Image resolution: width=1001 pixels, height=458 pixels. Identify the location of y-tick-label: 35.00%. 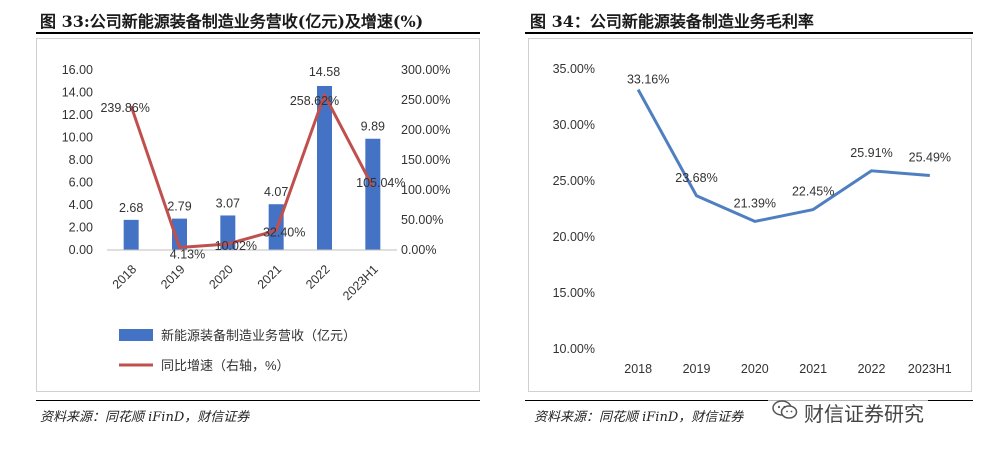
(574, 69).